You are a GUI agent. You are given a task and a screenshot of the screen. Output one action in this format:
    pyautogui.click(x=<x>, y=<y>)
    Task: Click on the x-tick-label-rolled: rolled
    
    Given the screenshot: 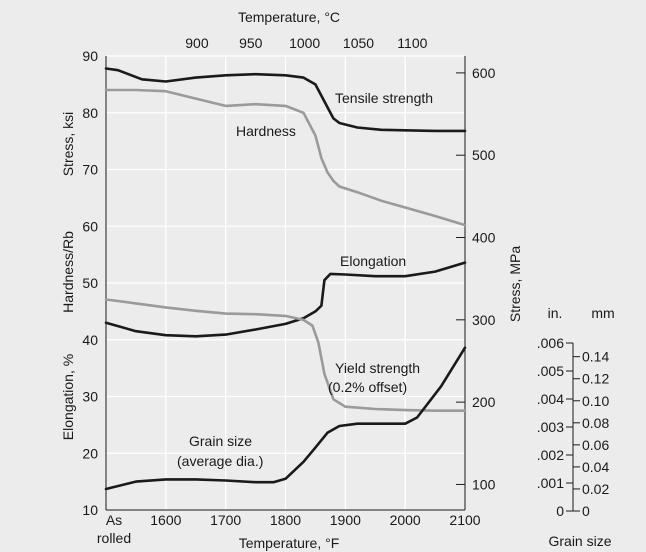 What is the action you would take?
    pyautogui.click(x=114, y=538)
    